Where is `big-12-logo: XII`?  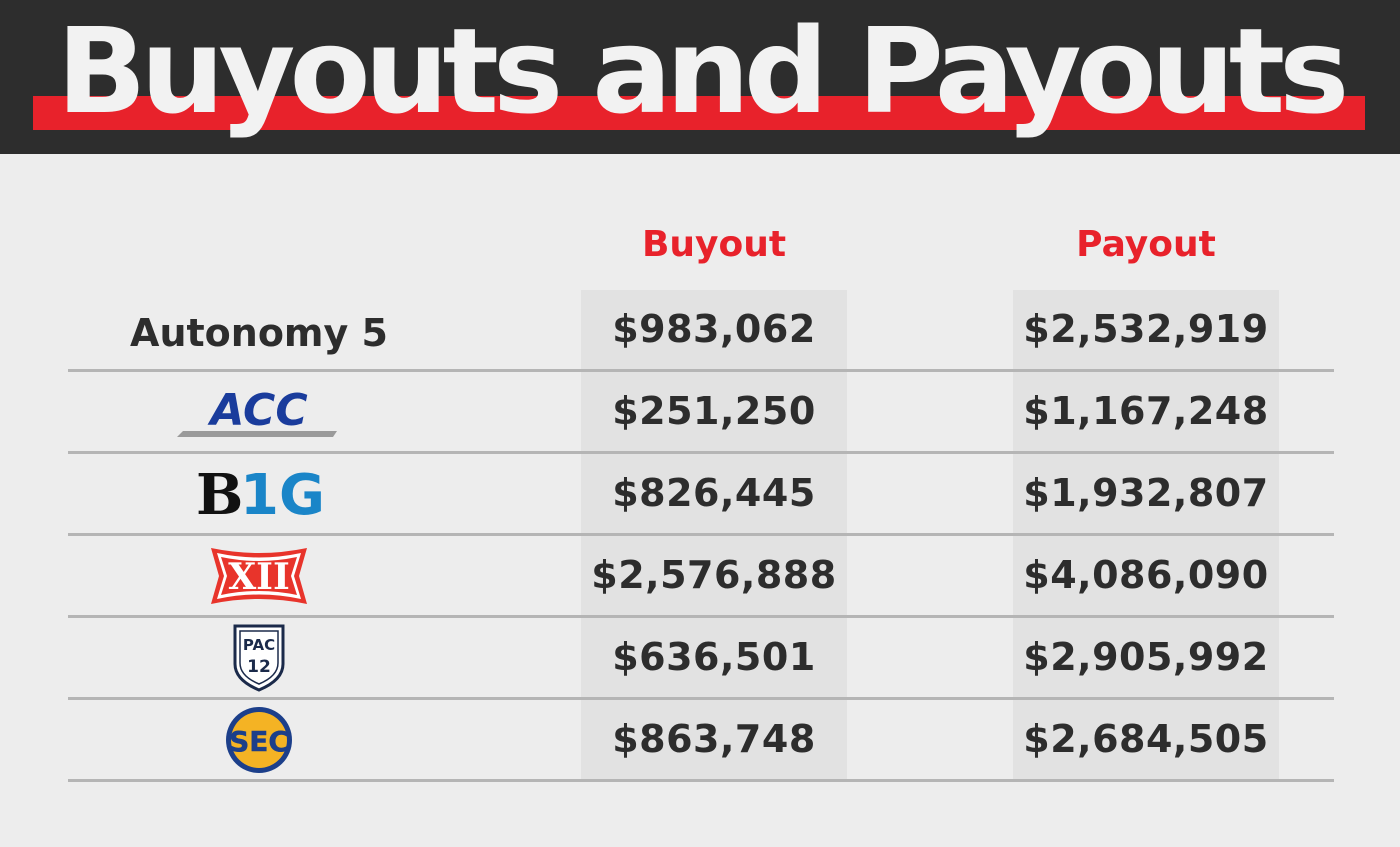 big-12-logo: XII is located at coordinates (259, 575).